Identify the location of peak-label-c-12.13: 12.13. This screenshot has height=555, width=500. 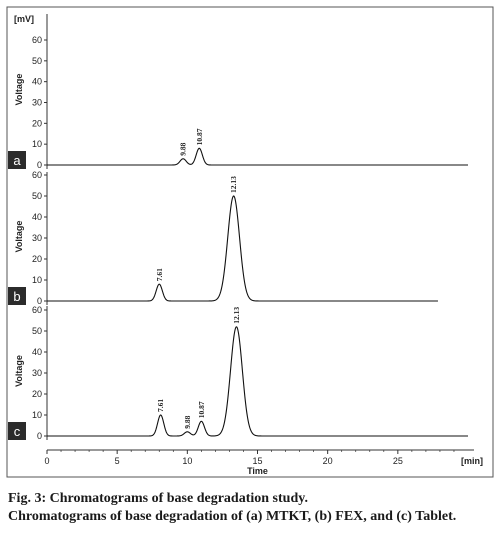
(236, 315).